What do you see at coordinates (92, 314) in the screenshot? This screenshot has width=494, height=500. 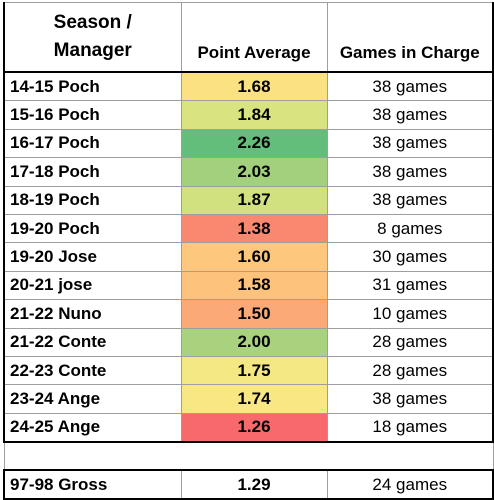 I see `season-manager-cell: 21-22 Nuno` at bounding box center [92, 314].